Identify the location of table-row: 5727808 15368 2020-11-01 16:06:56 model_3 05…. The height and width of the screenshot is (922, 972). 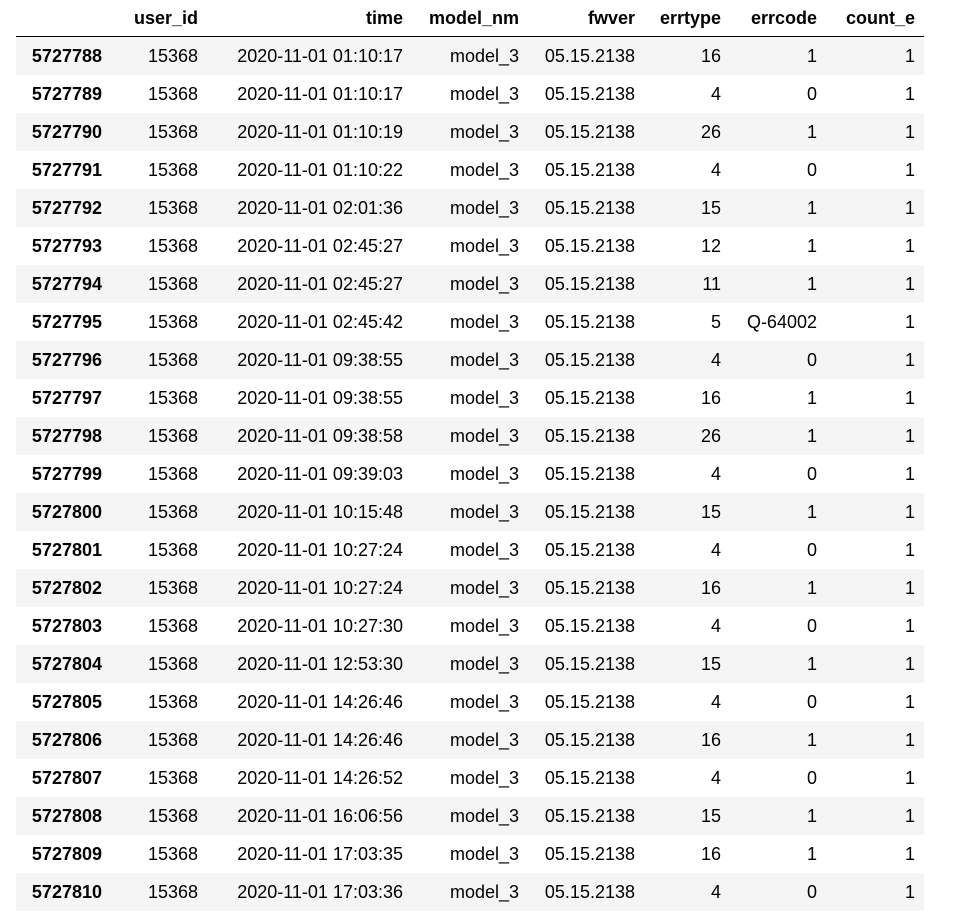
(470, 816).